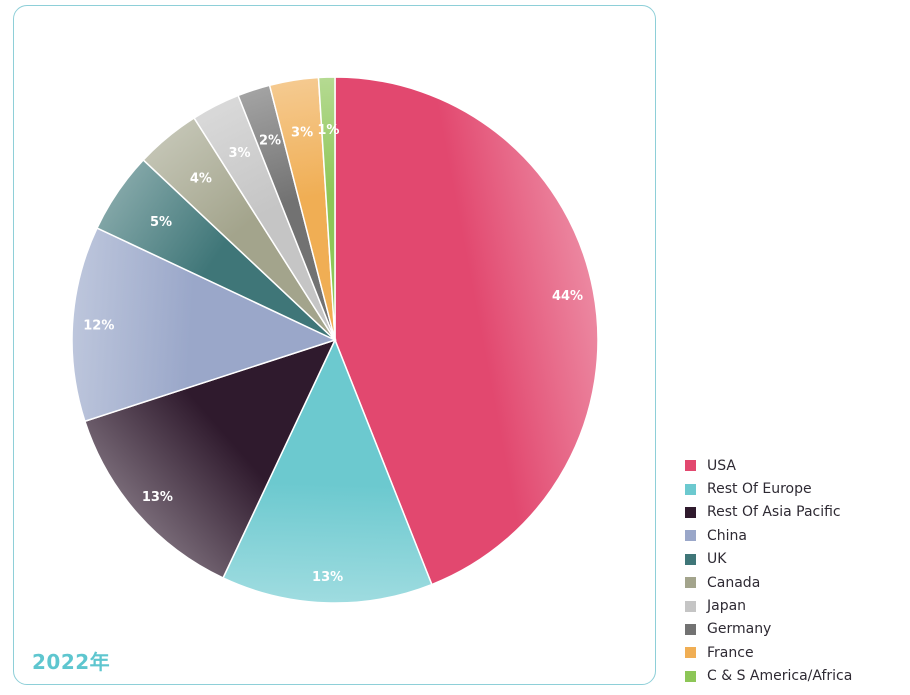 The width and height of the screenshot is (910, 695). What do you see at coordinates (768, 535) in the screenshot?
I see `legend-item-china: China` at bounding box center [768, 535].